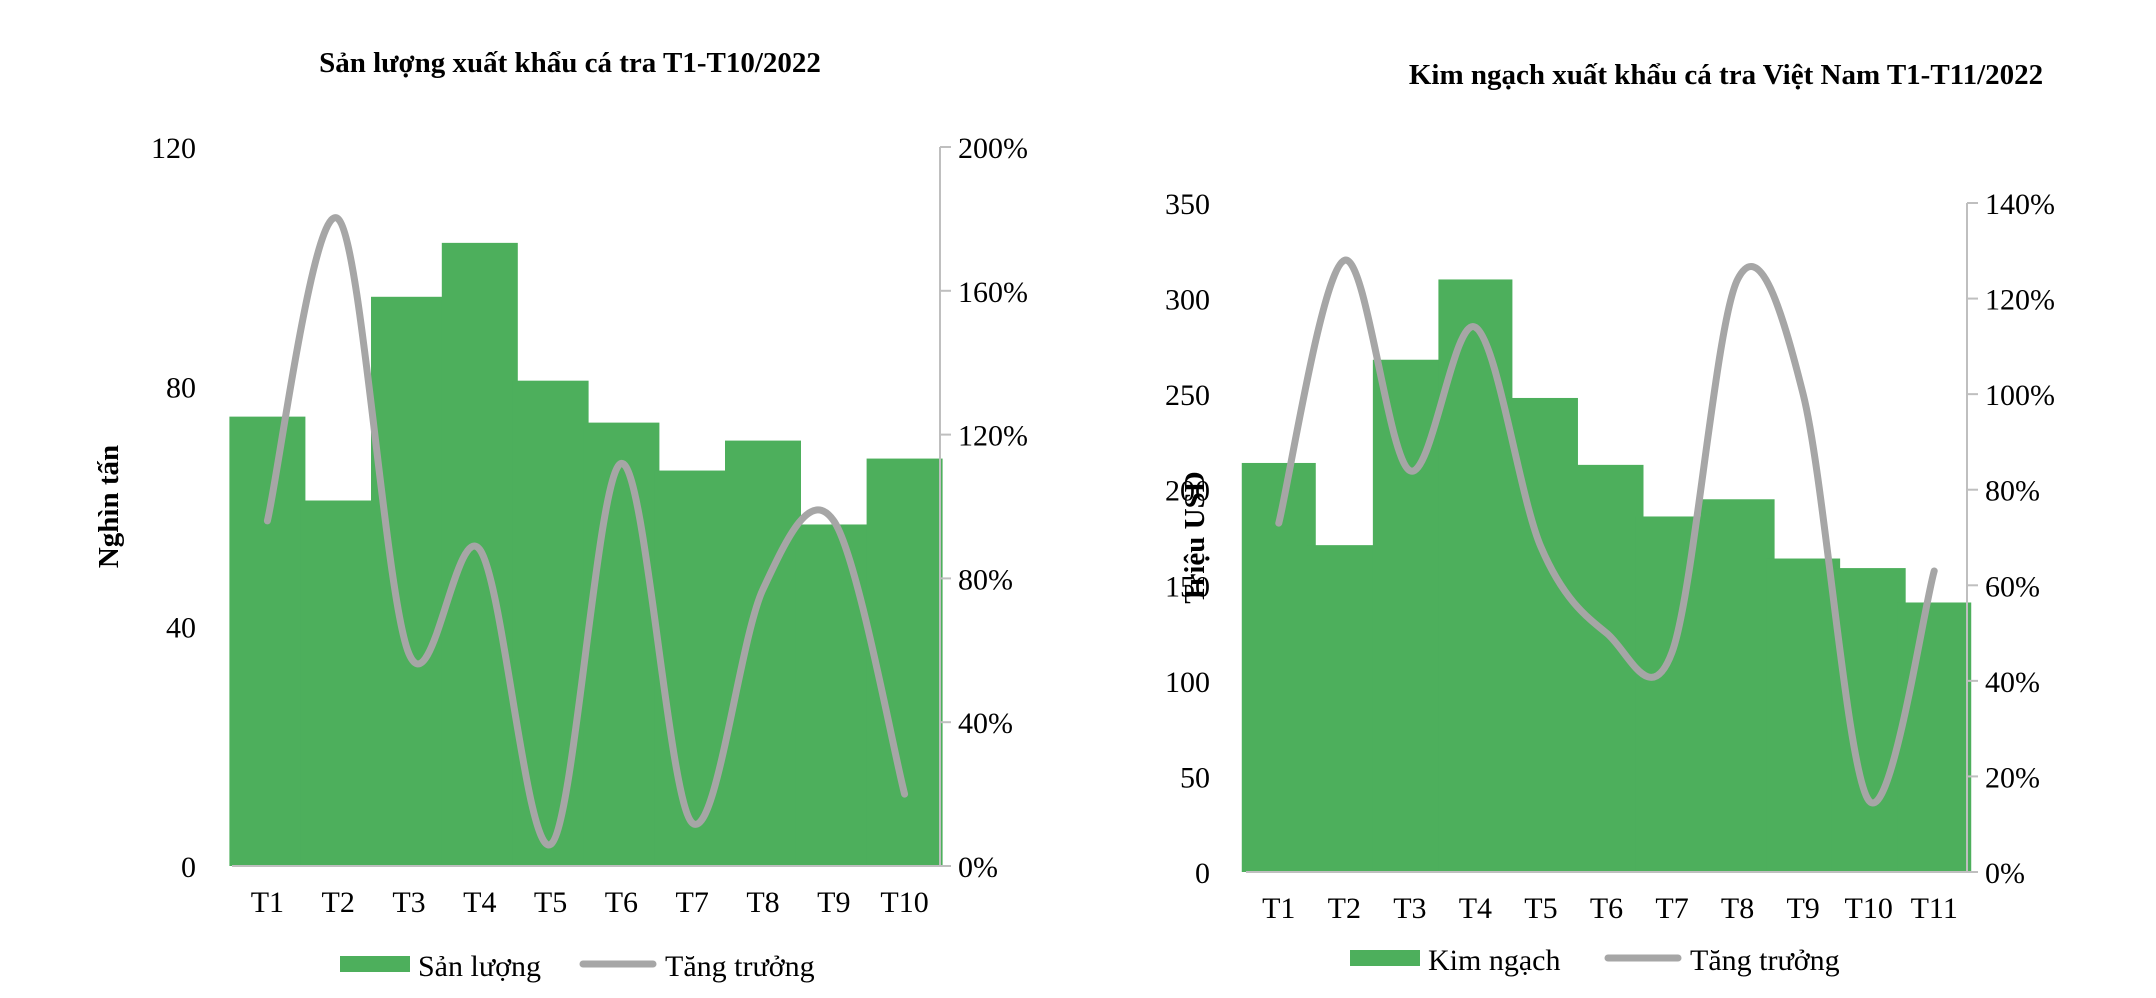 Image resolution: width=2156 pixels, height=998 pixels. Describe the element at coordinates (181, 388) in the screenshot. I see `y-tick-label: 80` at that location.